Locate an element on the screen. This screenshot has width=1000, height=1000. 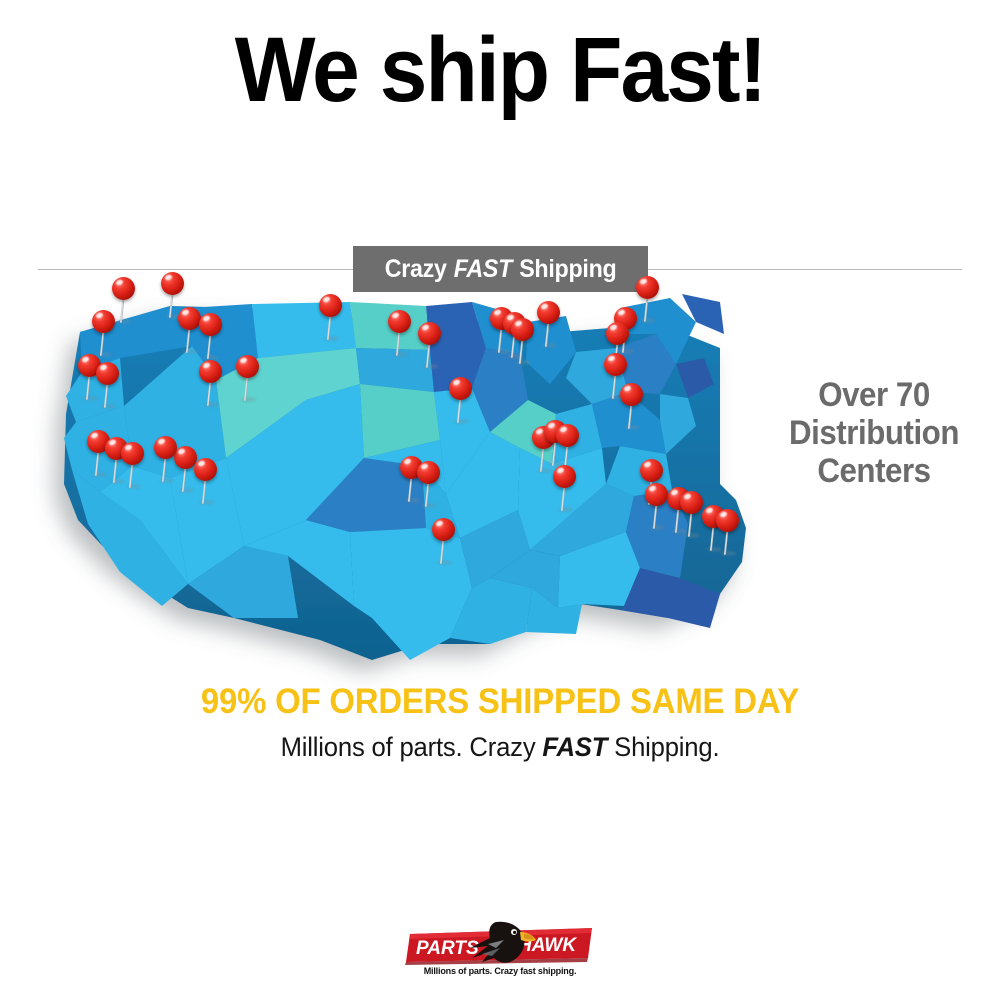
logo-tagline: Millions of parts. Crazy fast shipping. is located at coordinates (500, 971).